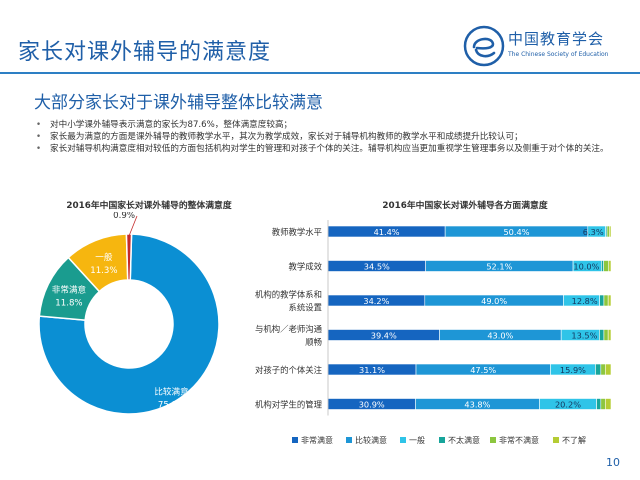  What do you see at coordinates (464, 440) in the screenshot?
I see `legend-label: 不太满意` at bounding box center [464, 440].